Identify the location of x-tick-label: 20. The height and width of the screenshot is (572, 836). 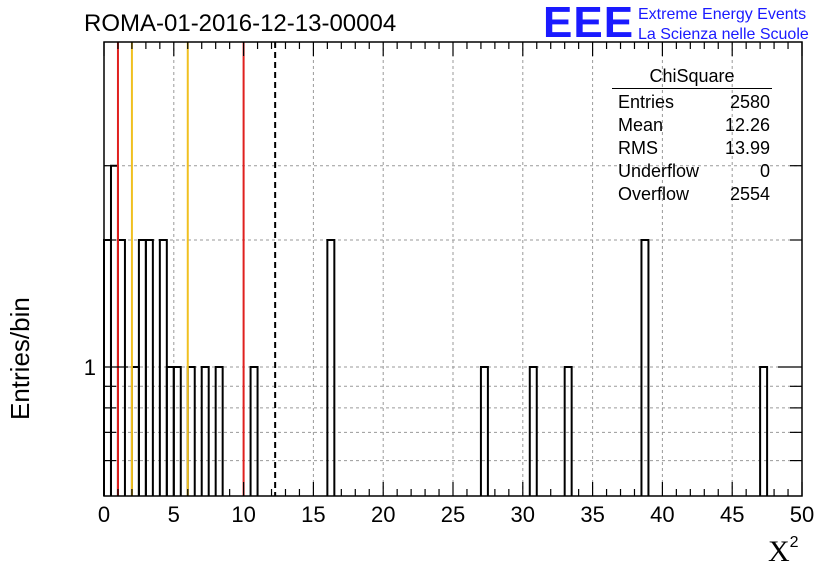
(383, 514).